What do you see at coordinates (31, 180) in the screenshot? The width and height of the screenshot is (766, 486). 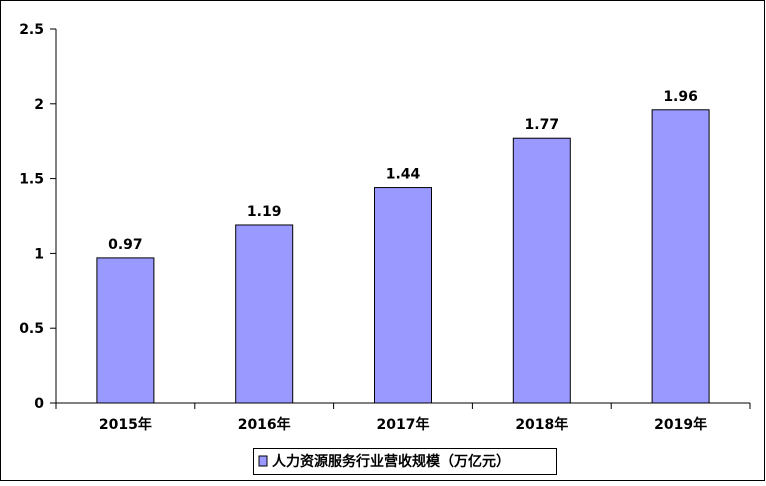 I see `y-tick-label: 1.5` at bounding box center [31, 180].